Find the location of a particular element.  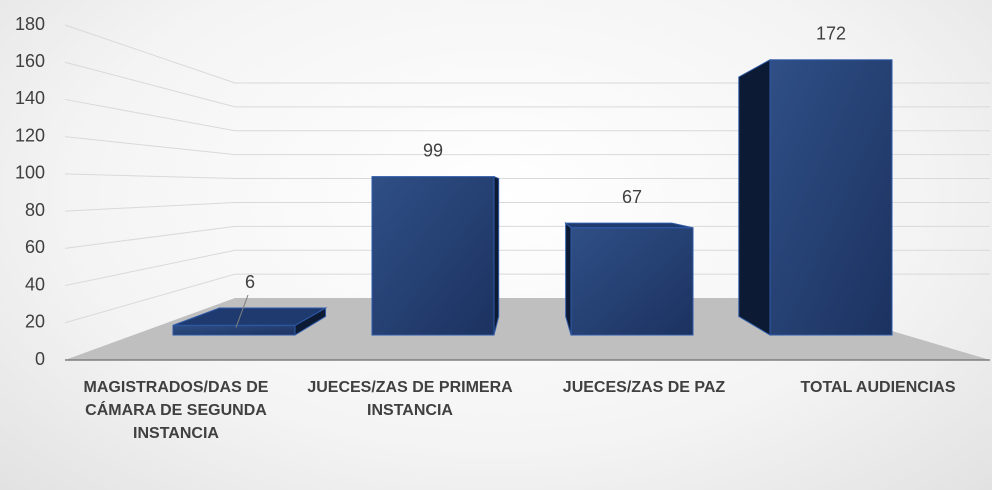

y-tick-label: 160 is located at coordinates (30, 61).